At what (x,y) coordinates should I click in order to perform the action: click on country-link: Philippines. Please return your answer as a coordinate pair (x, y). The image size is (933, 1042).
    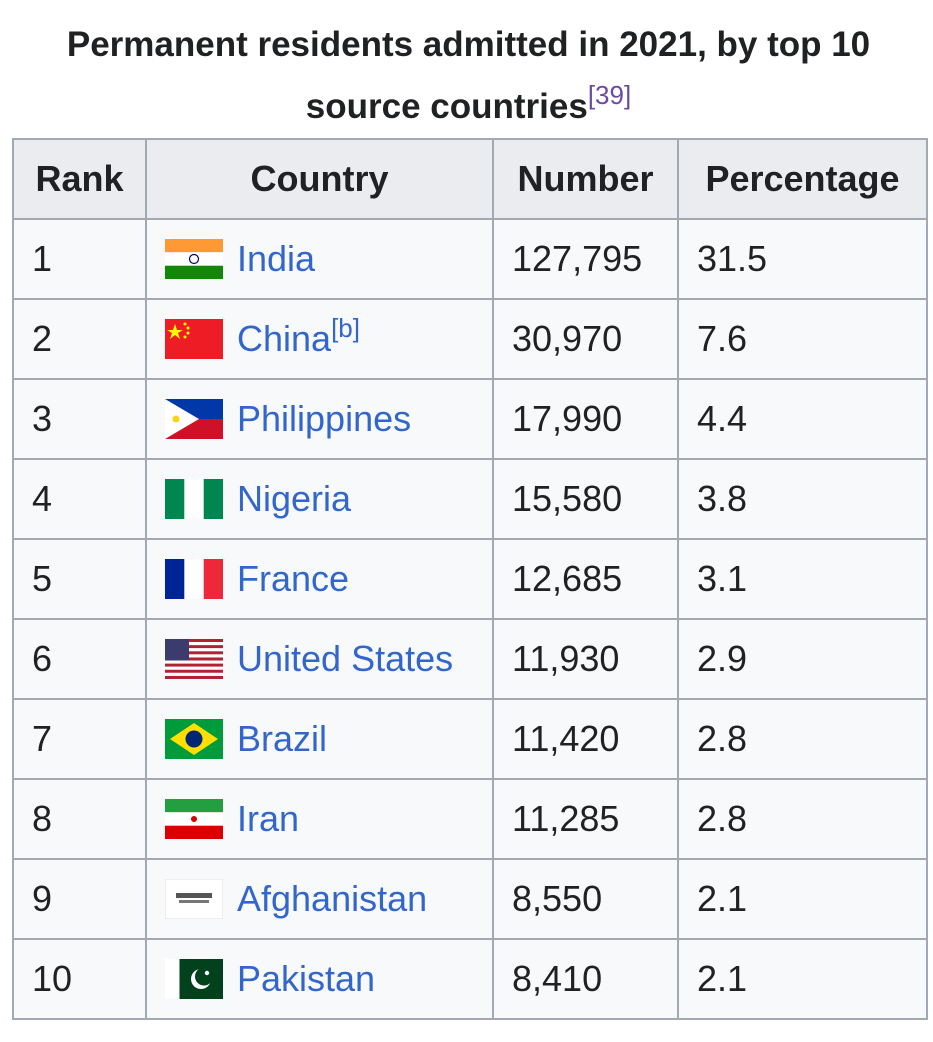
    Looking at the image, I should click on (324, 418).